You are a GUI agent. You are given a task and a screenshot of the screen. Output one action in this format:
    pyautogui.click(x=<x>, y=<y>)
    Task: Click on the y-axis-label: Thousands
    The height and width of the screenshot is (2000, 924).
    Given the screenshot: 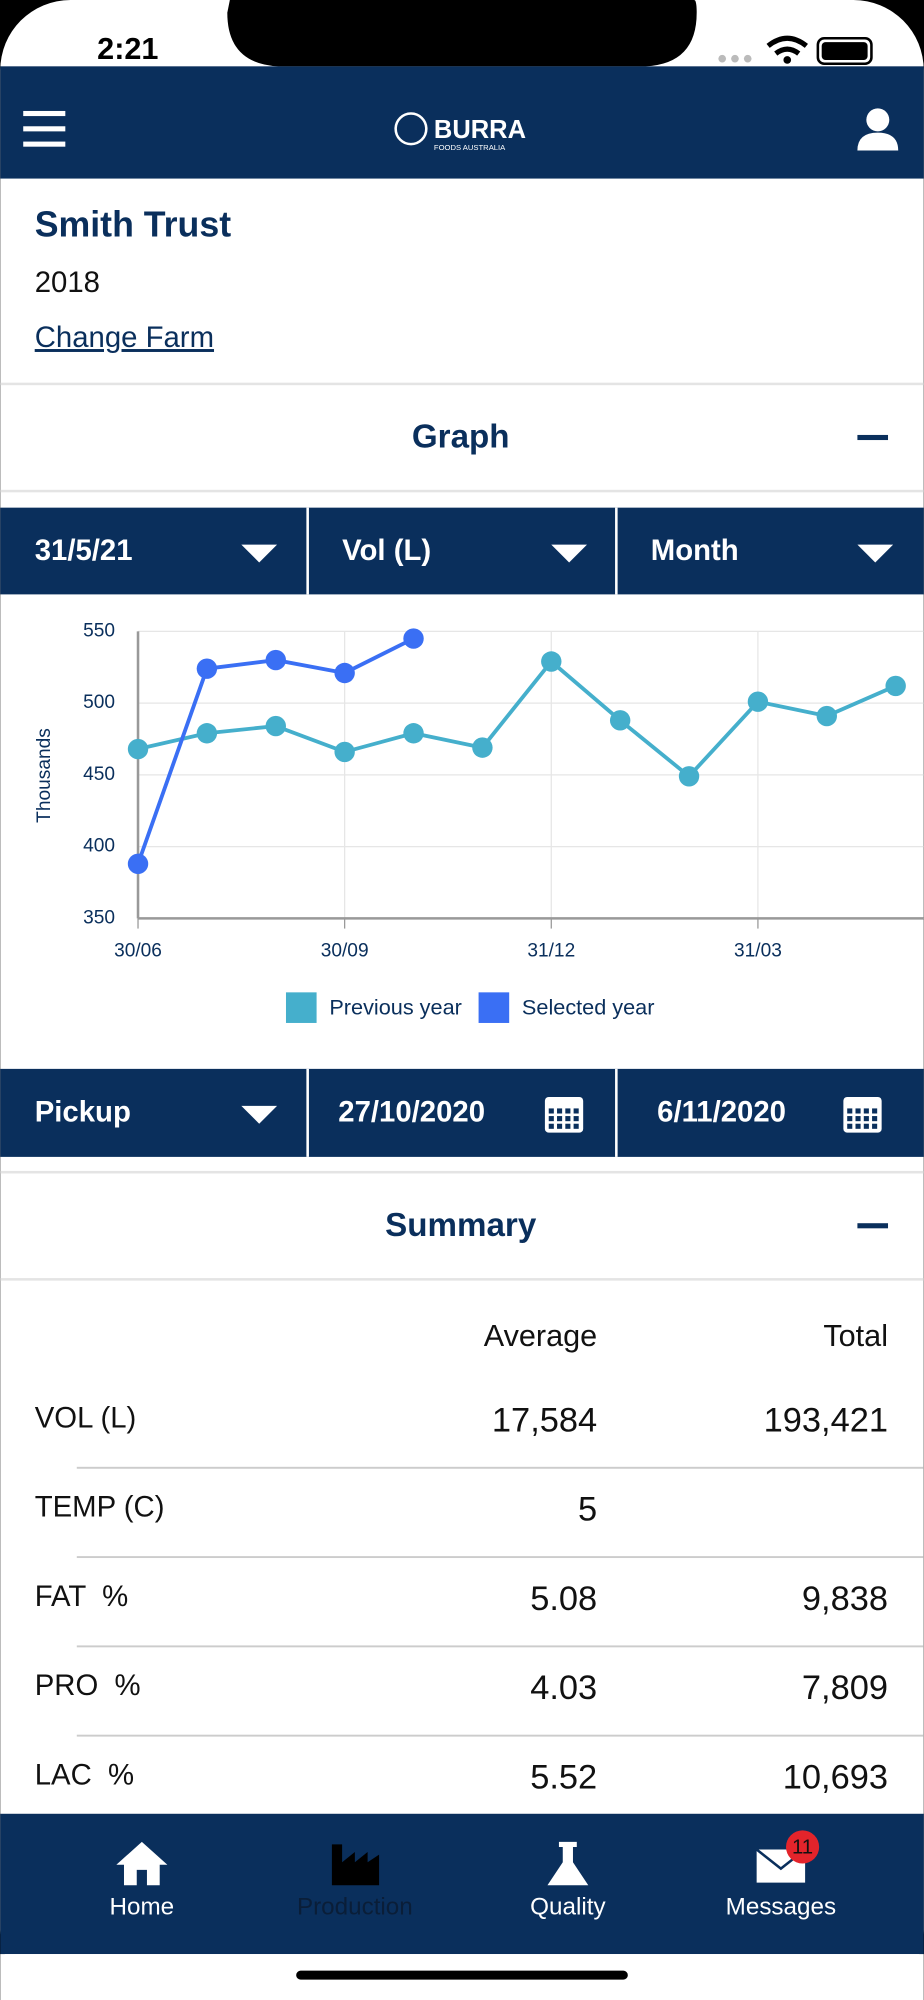 What is the action you would take?
    pyautogui.click(x=44, y=775)
    